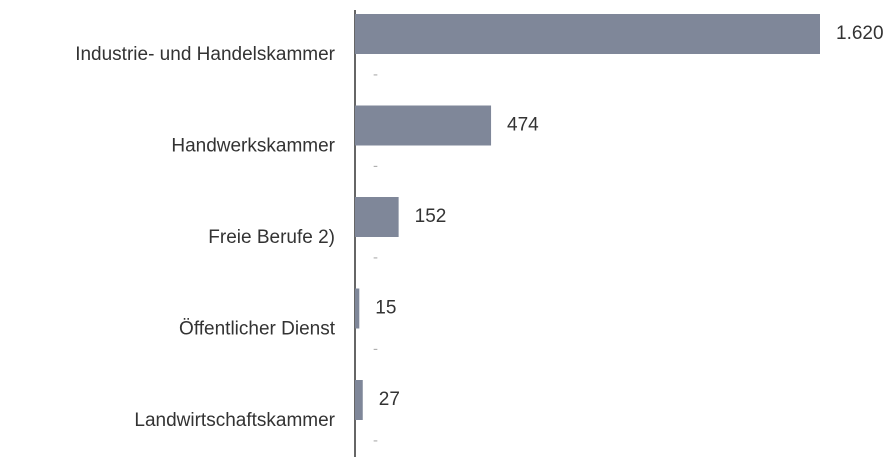 Image resolution: width=896 pixels, height=457 pixels. What do you see at coordinates (523, 125) in the screenshot?
I see `value-label: 474` at bounding box center [523, 125].